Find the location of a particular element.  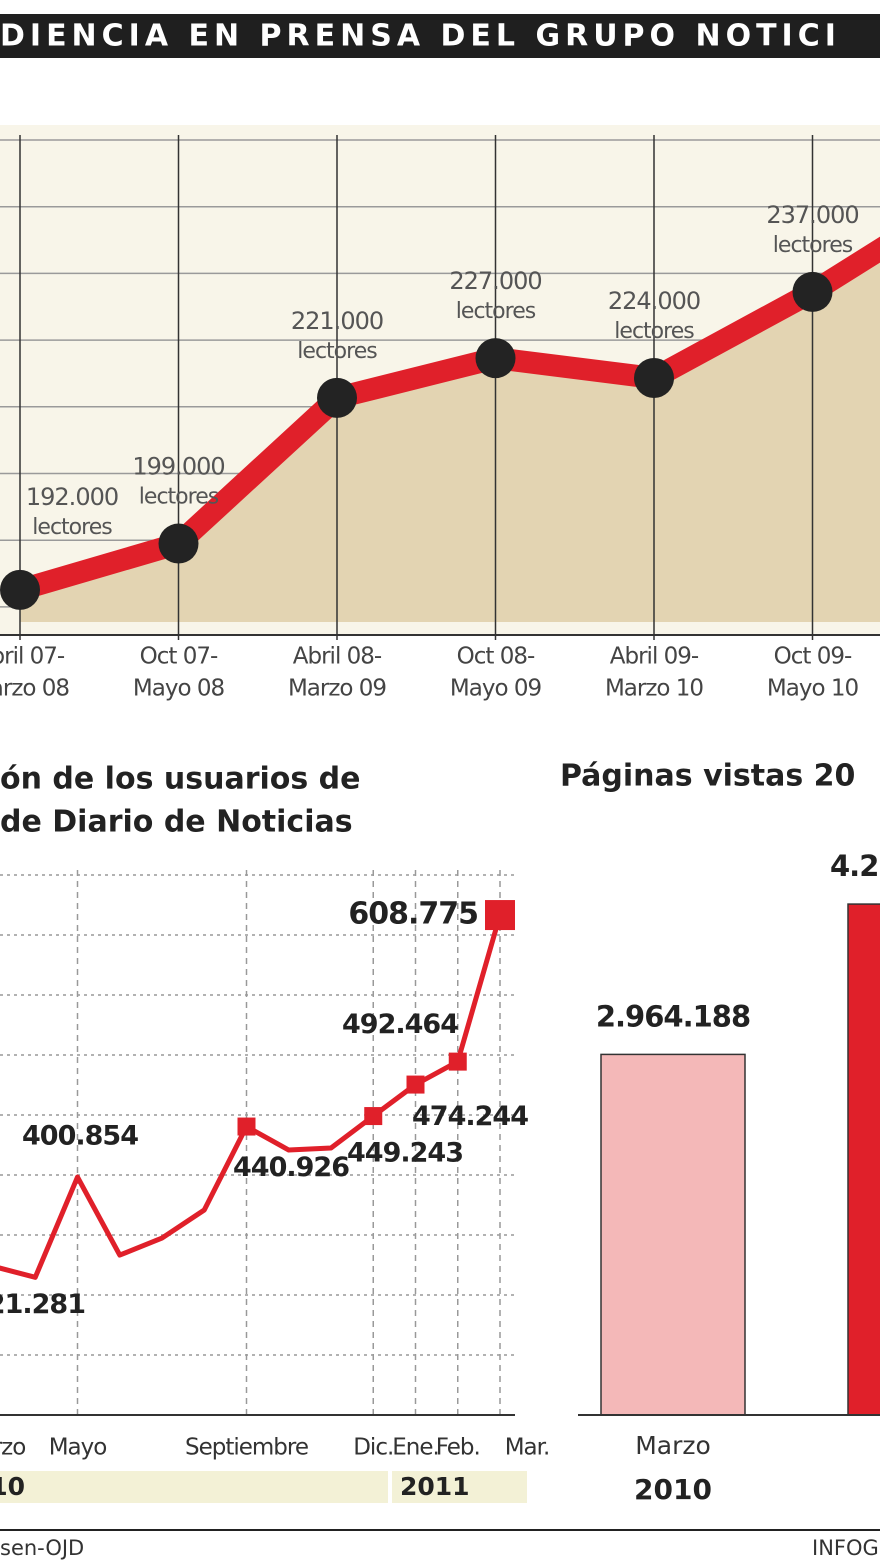

x-tick-label: Marzo 08 is located at coordinates (34, 689).